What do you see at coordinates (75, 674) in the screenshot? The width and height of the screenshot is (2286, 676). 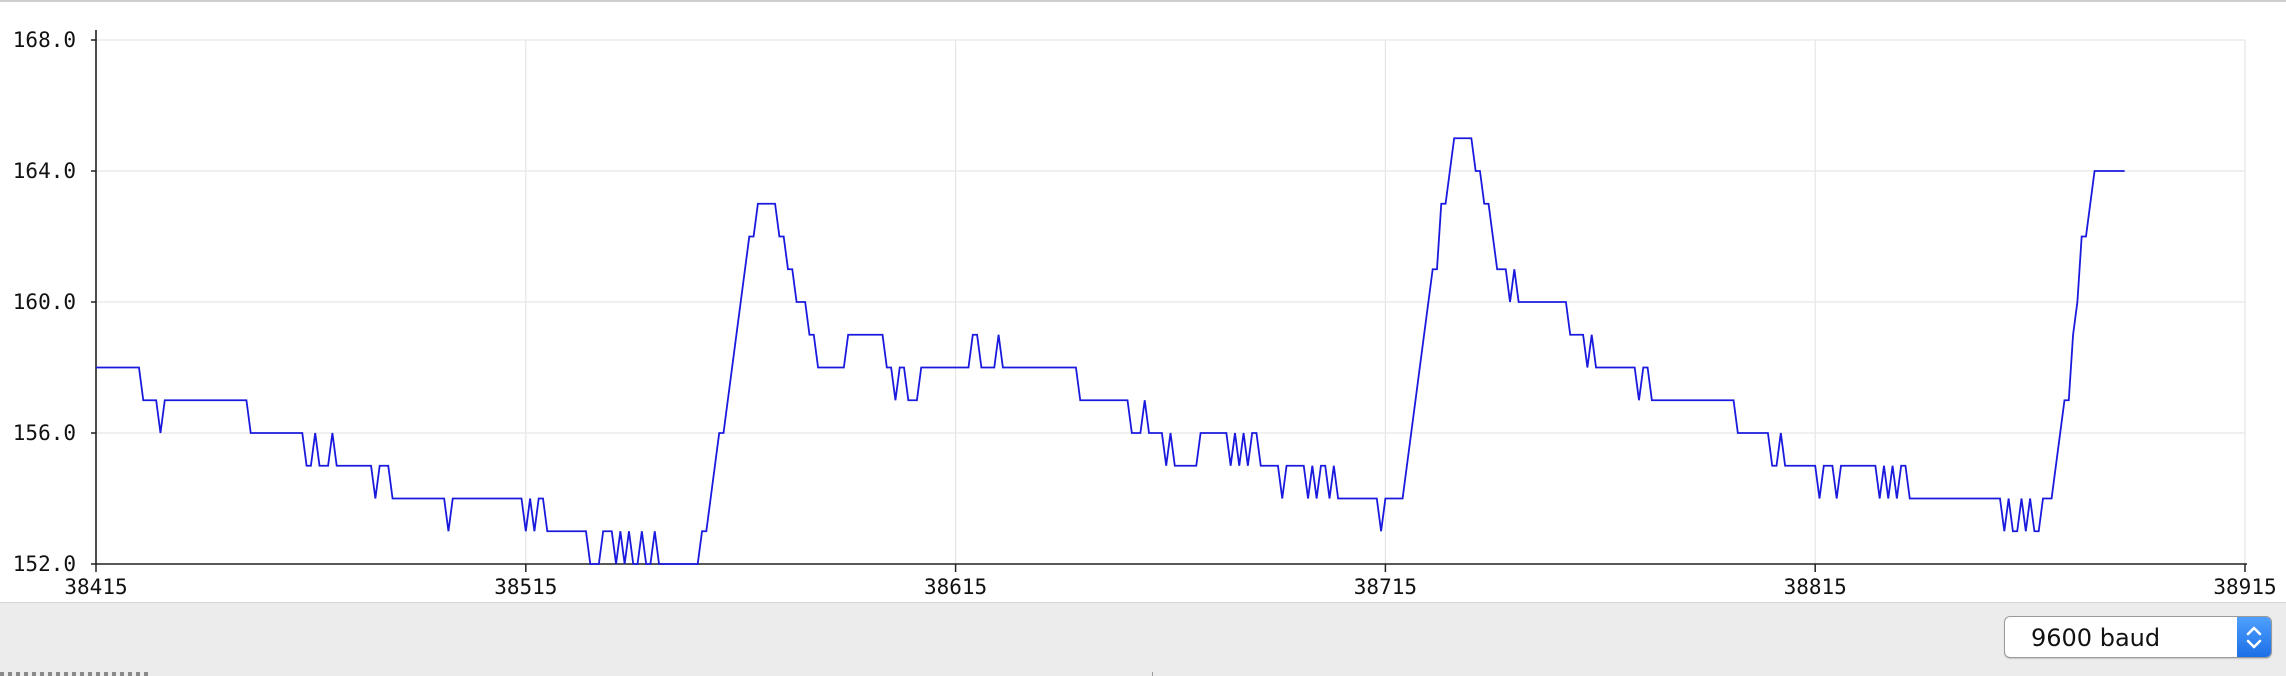 I see `window-resize-strip` at bounding box center [75, 674].